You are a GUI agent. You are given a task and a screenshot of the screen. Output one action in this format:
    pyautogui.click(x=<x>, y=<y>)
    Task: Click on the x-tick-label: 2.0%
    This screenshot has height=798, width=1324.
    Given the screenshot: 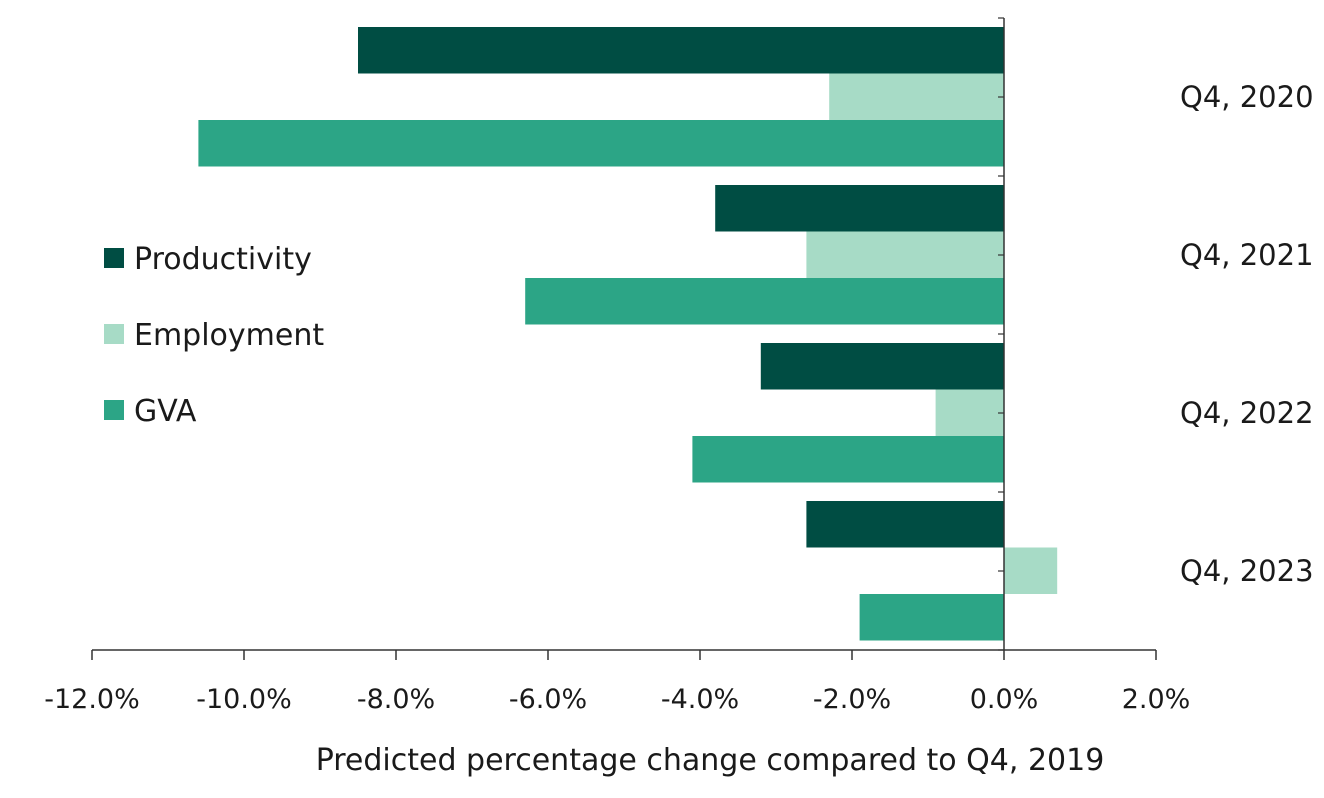 What is the action you would take?
    pyautogui.click(x=1156, y=699)
    